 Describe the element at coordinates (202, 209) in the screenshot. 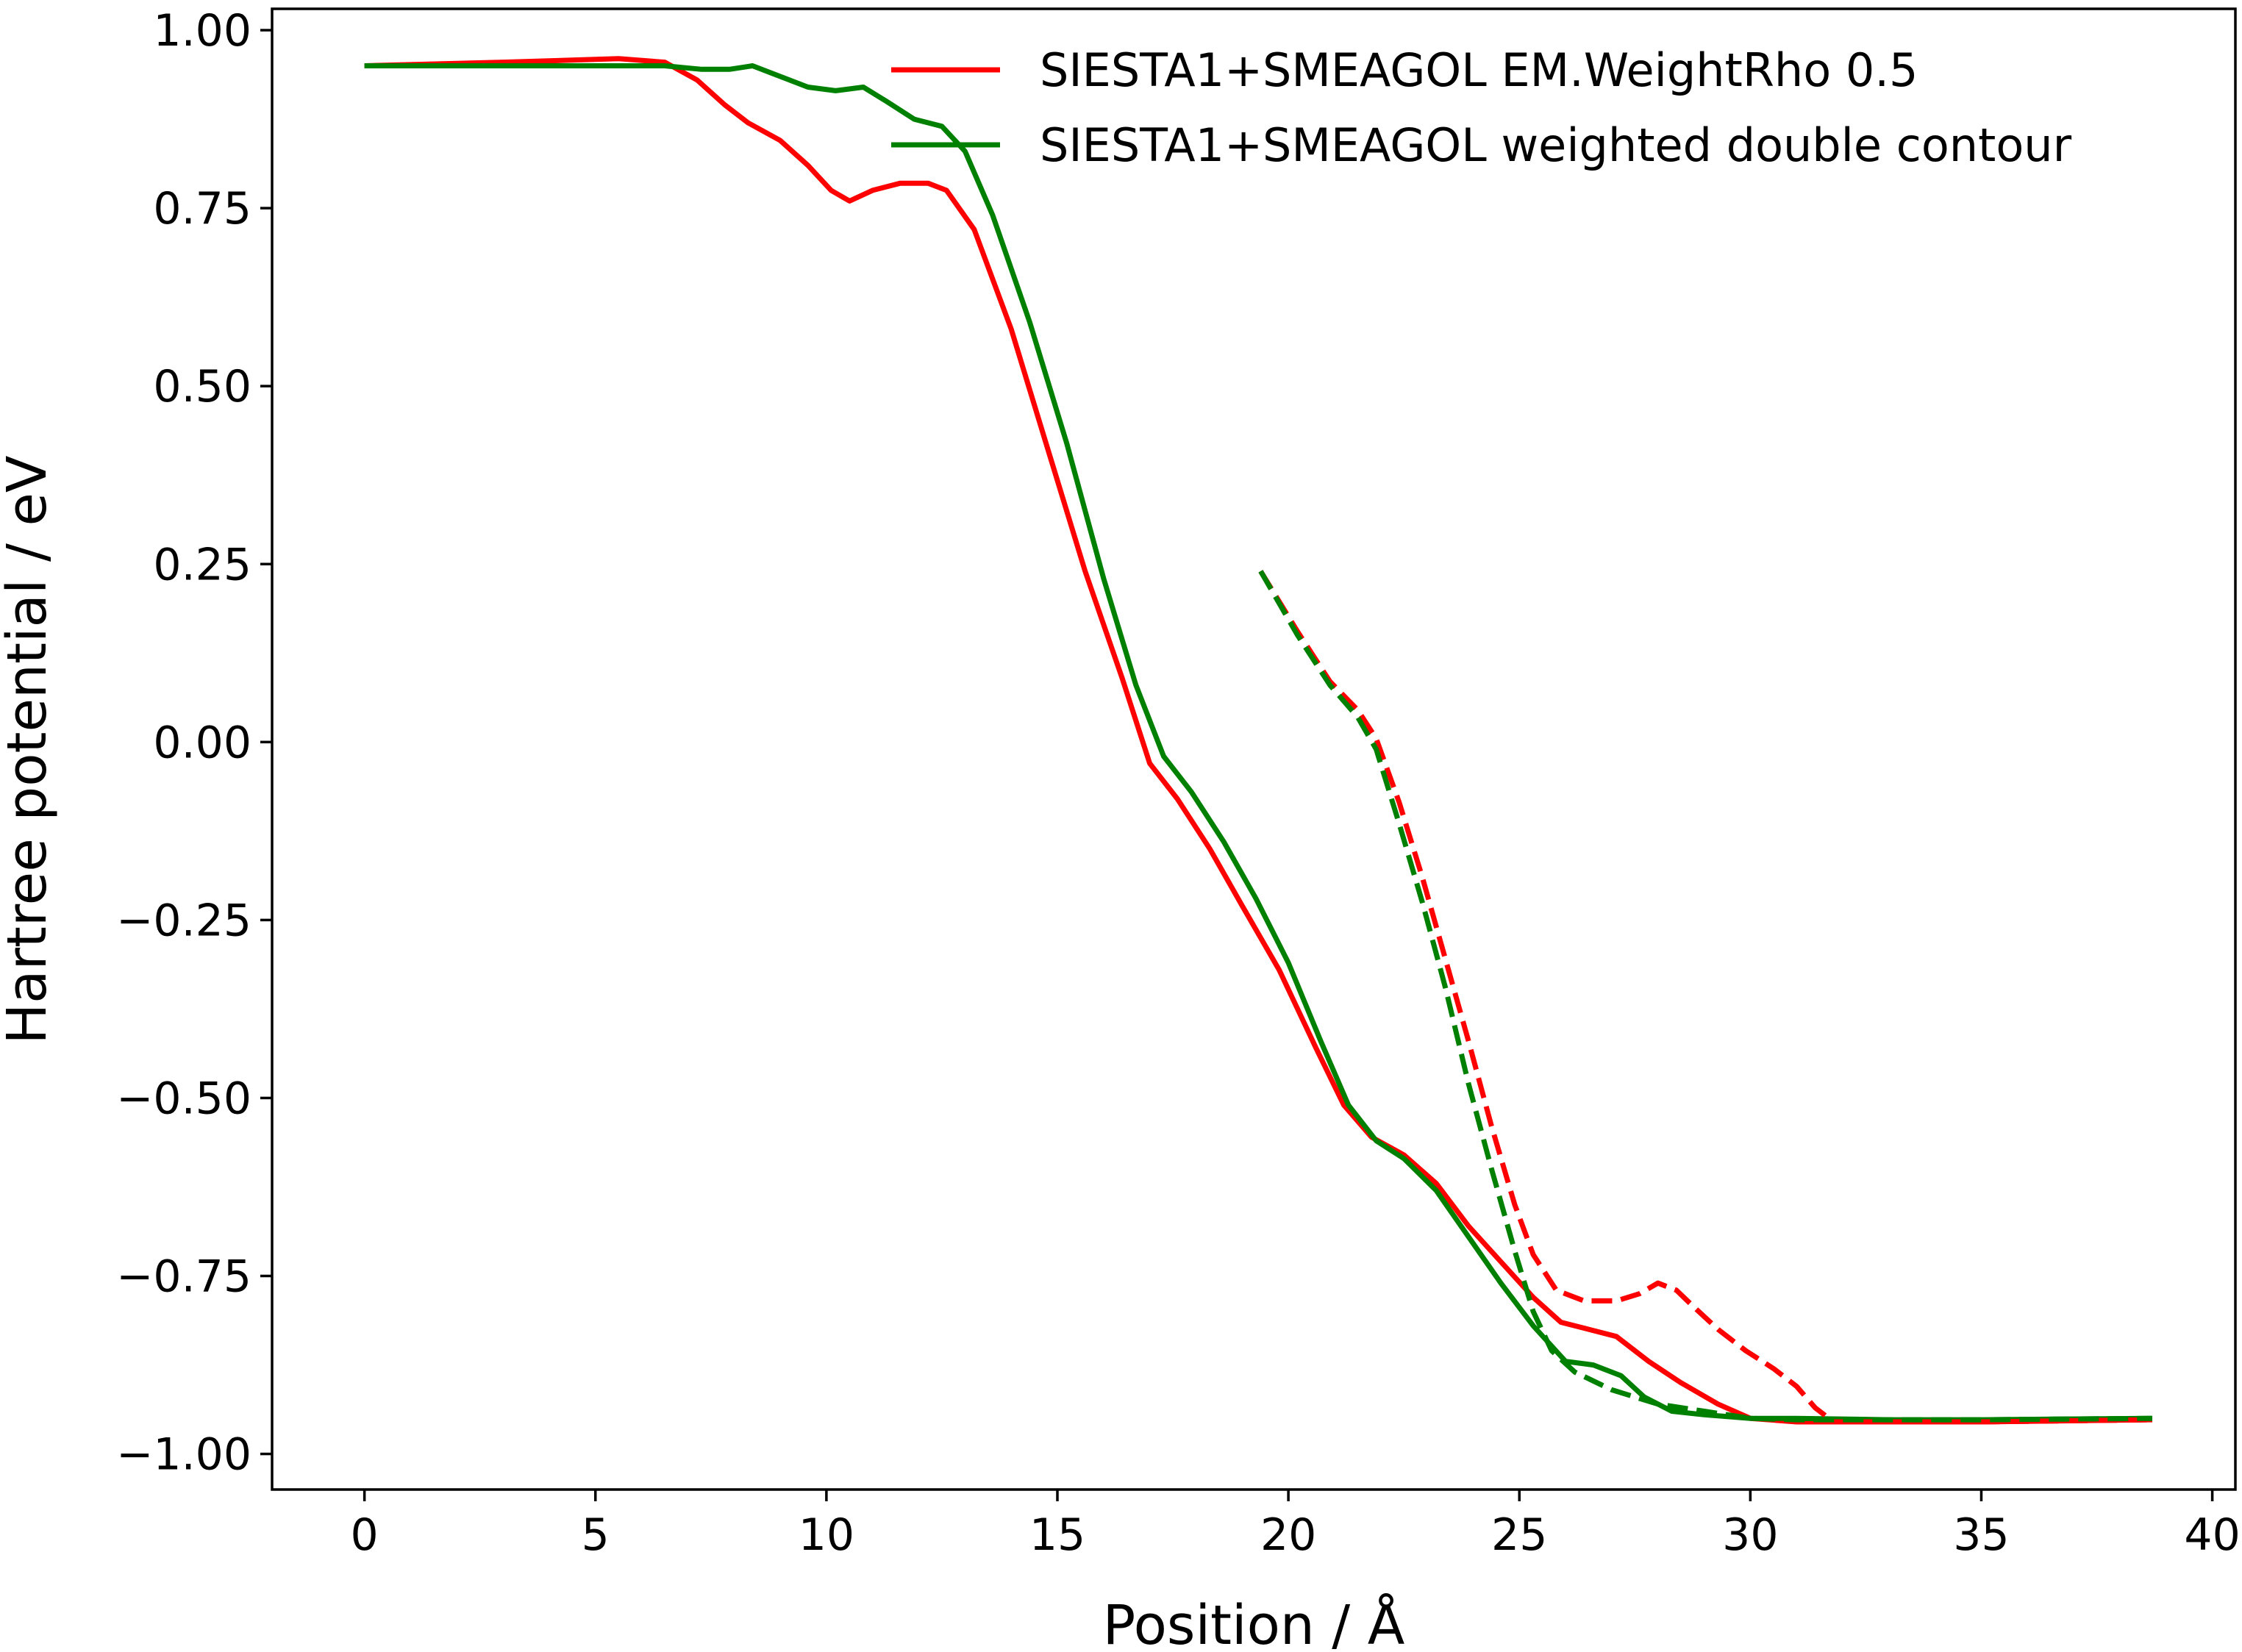

I see `y-tick-label: 0.75` at that location.